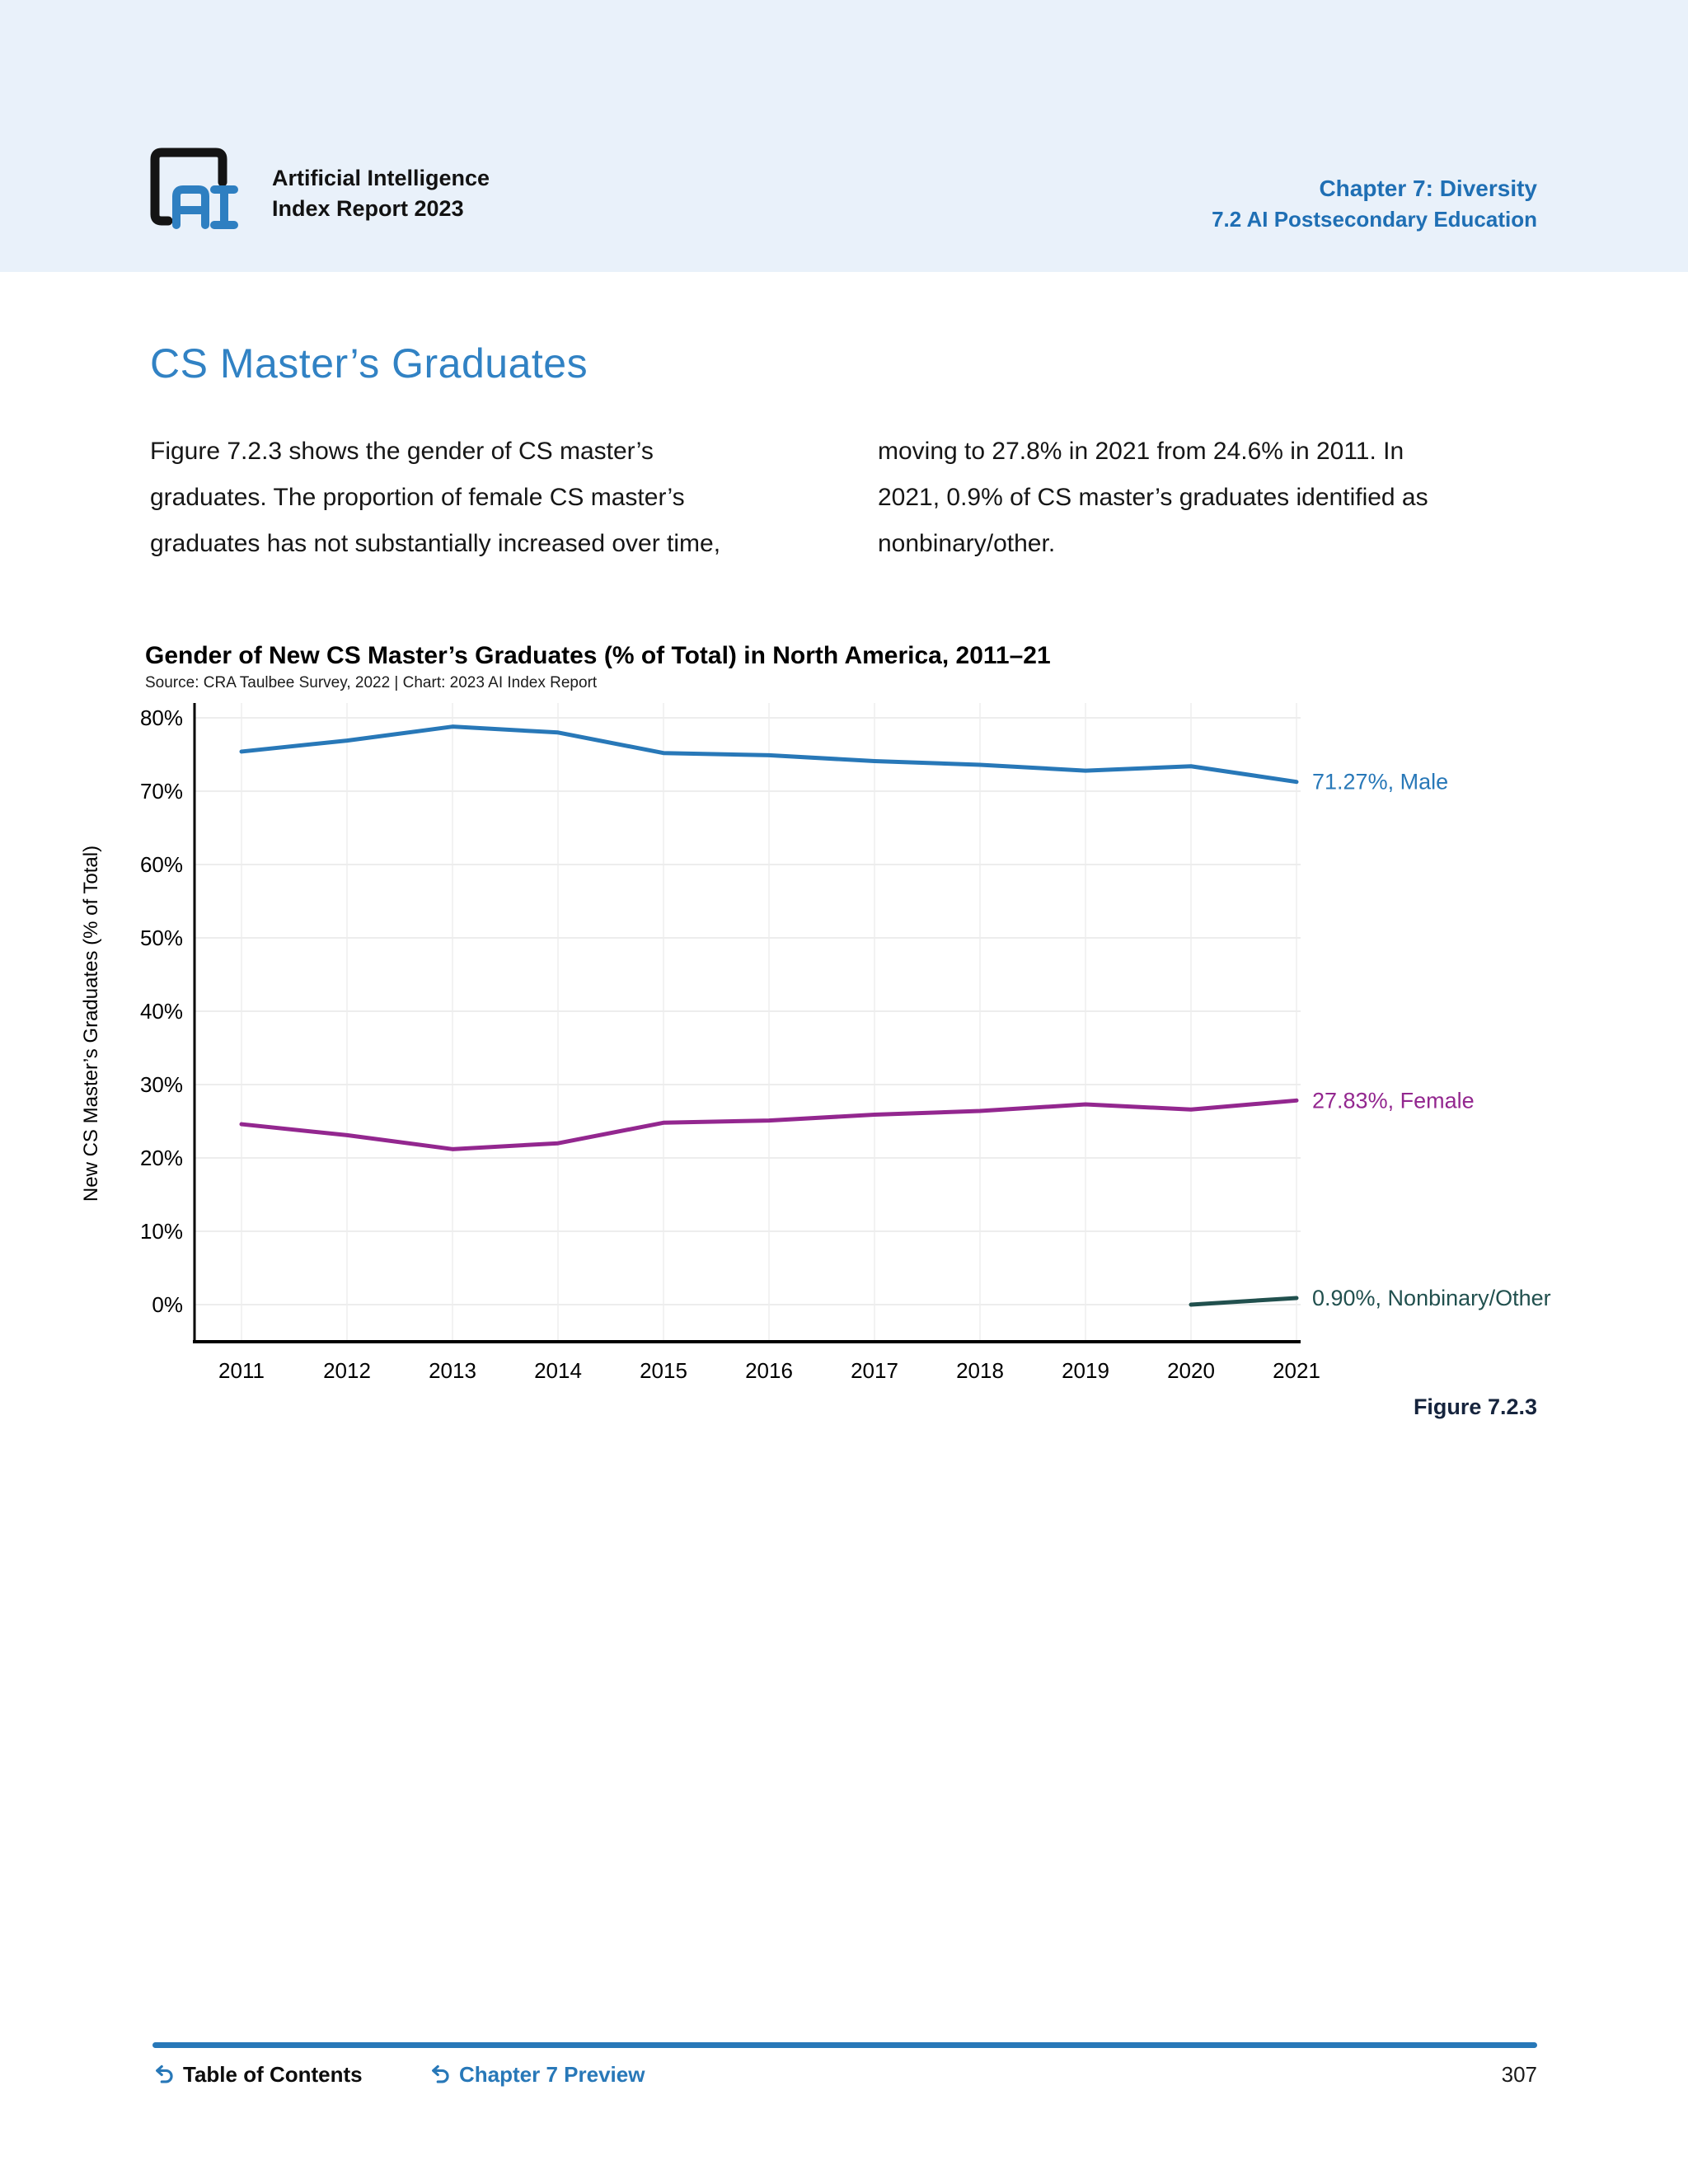 The width and height of the screenshot is (1688, 2184). I want to click on y-tick-label: 60%, so click(162, 864).